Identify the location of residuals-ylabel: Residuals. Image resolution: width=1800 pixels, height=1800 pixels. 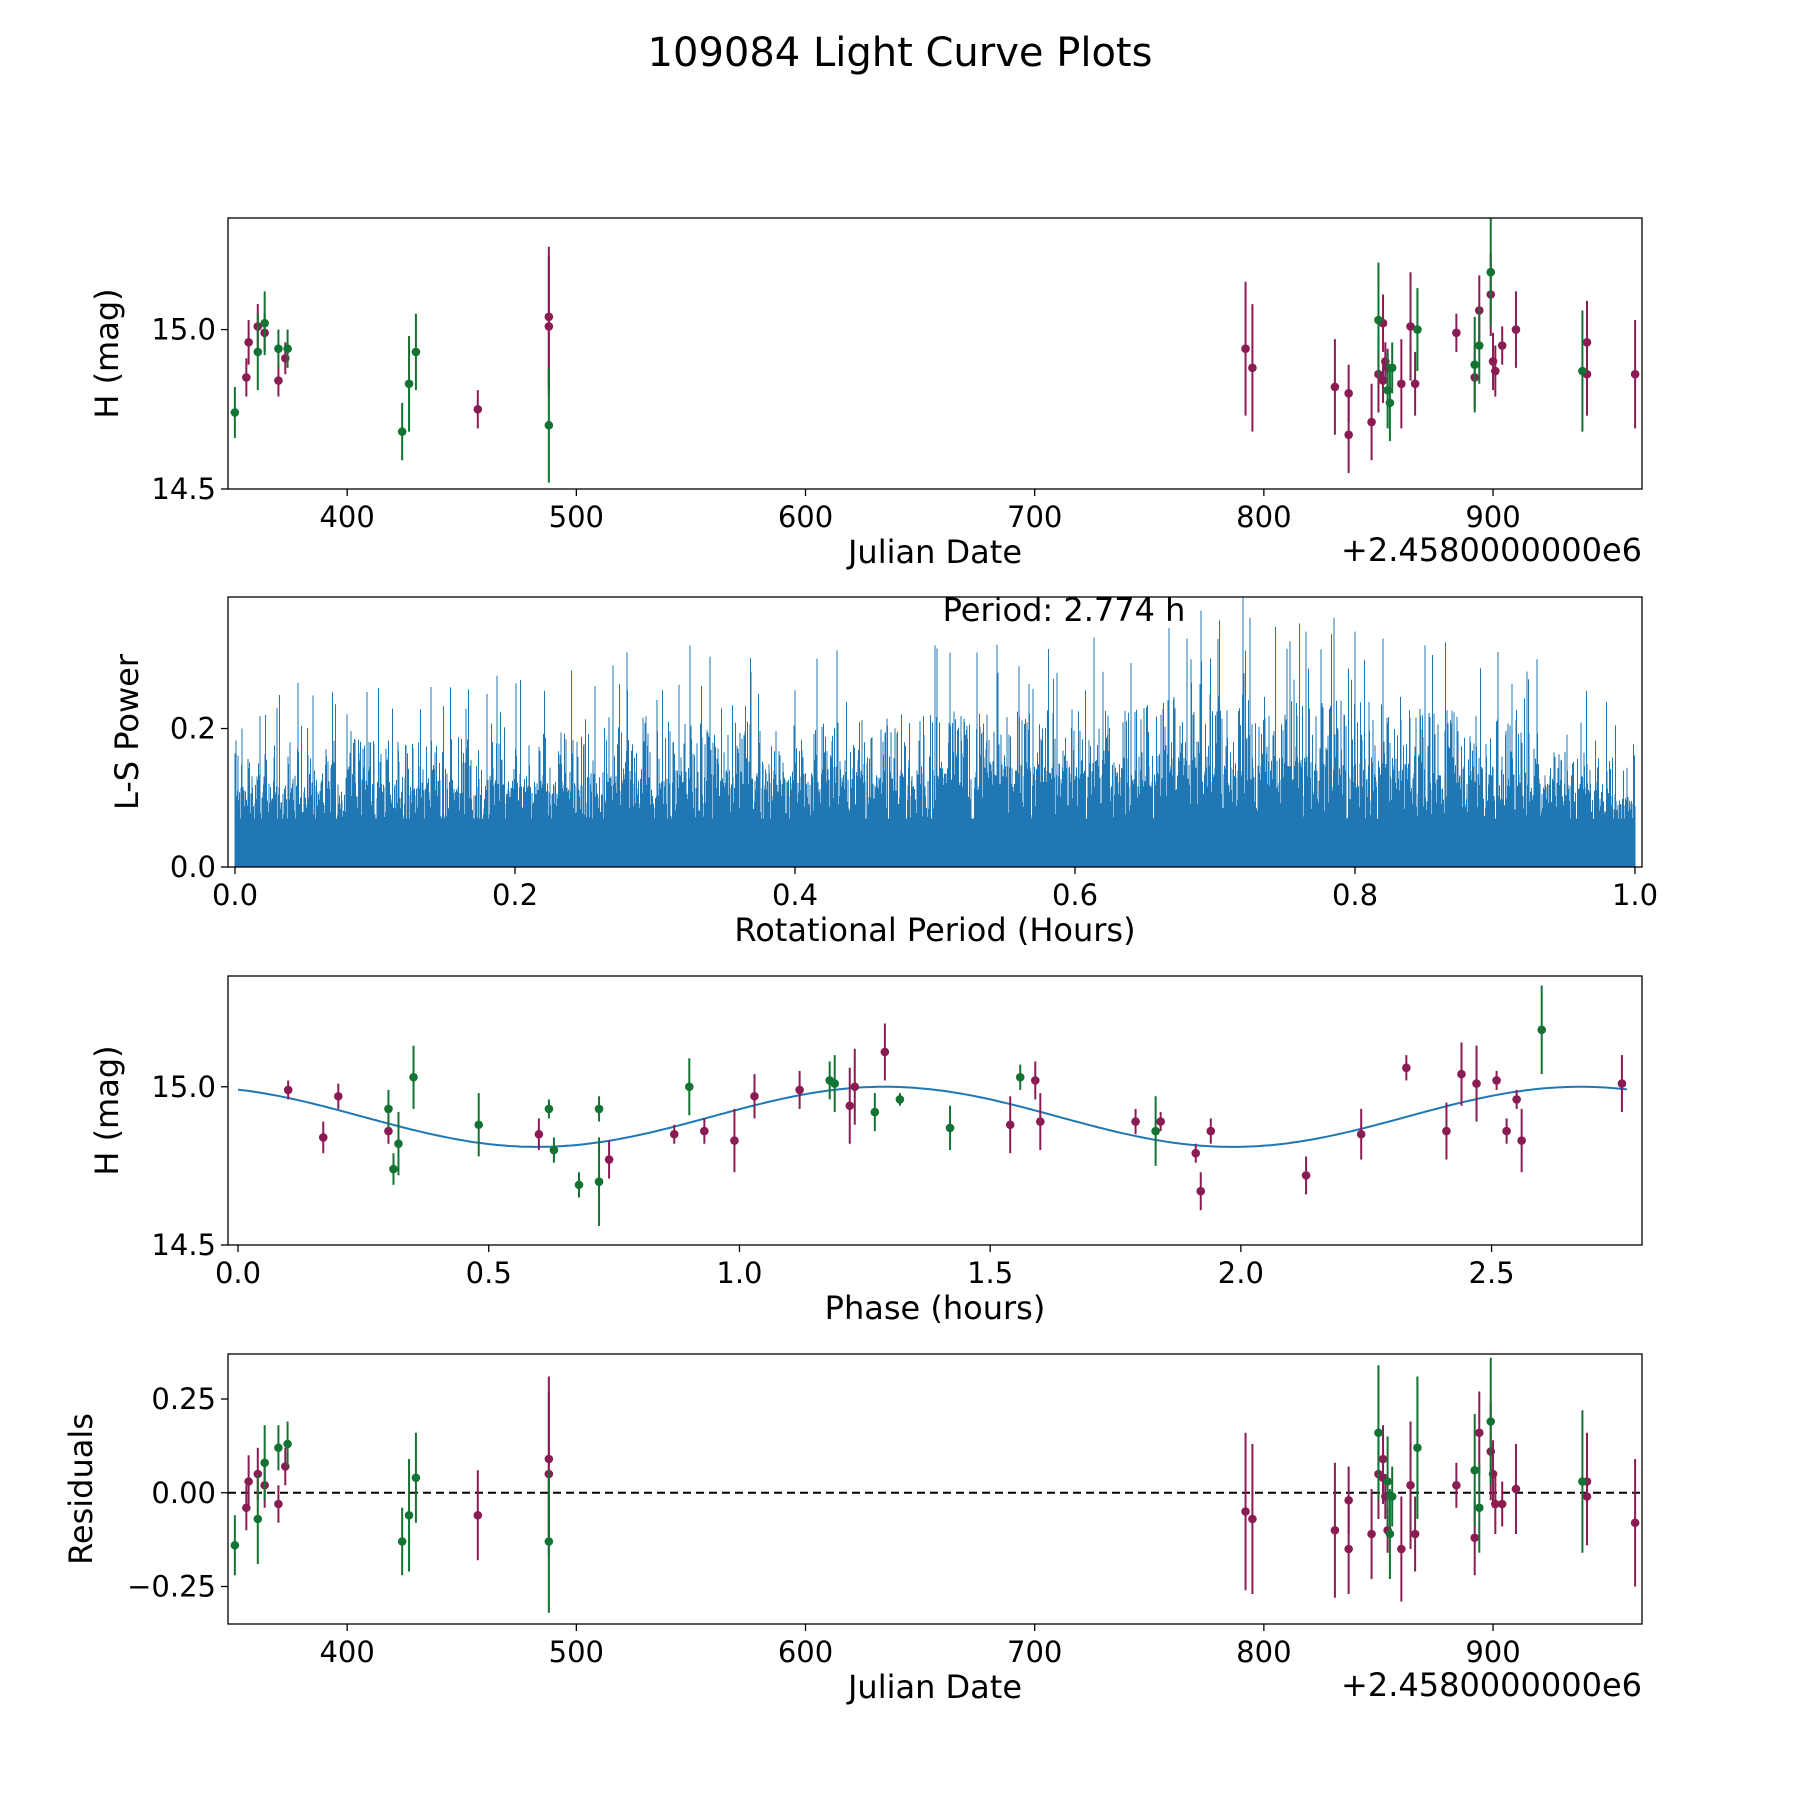
(81, 1489).